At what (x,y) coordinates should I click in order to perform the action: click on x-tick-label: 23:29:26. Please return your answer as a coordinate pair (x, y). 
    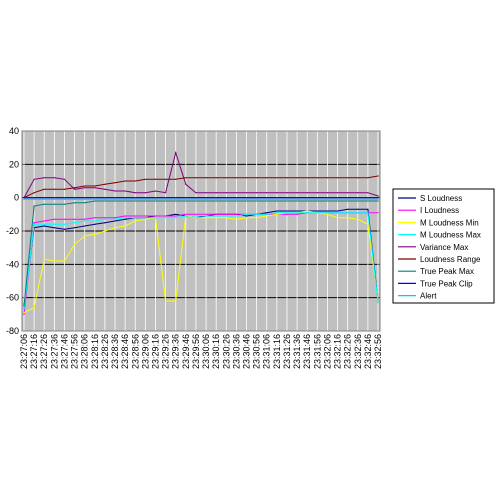
    Looking at the image, I should click on (166, 351).